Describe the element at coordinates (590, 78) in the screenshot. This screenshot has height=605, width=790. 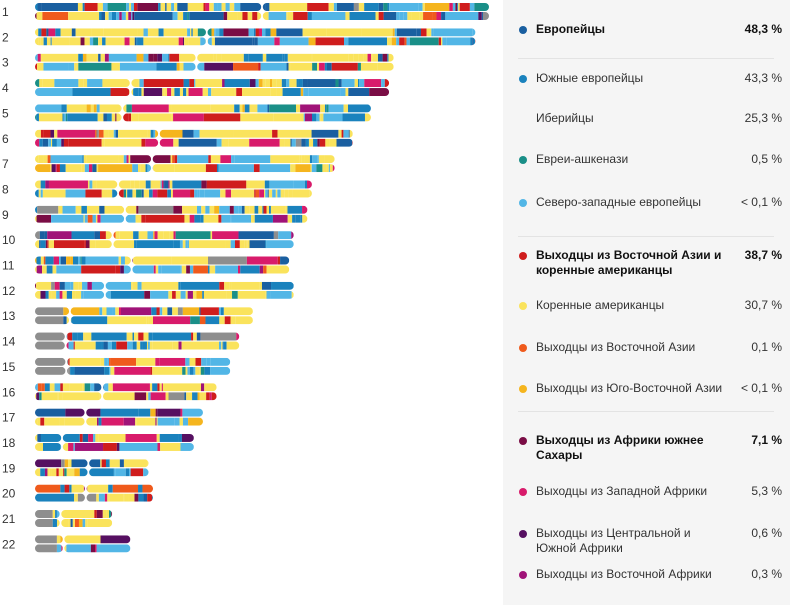
I see `legend-item-label: Южные европейцы` at that location.